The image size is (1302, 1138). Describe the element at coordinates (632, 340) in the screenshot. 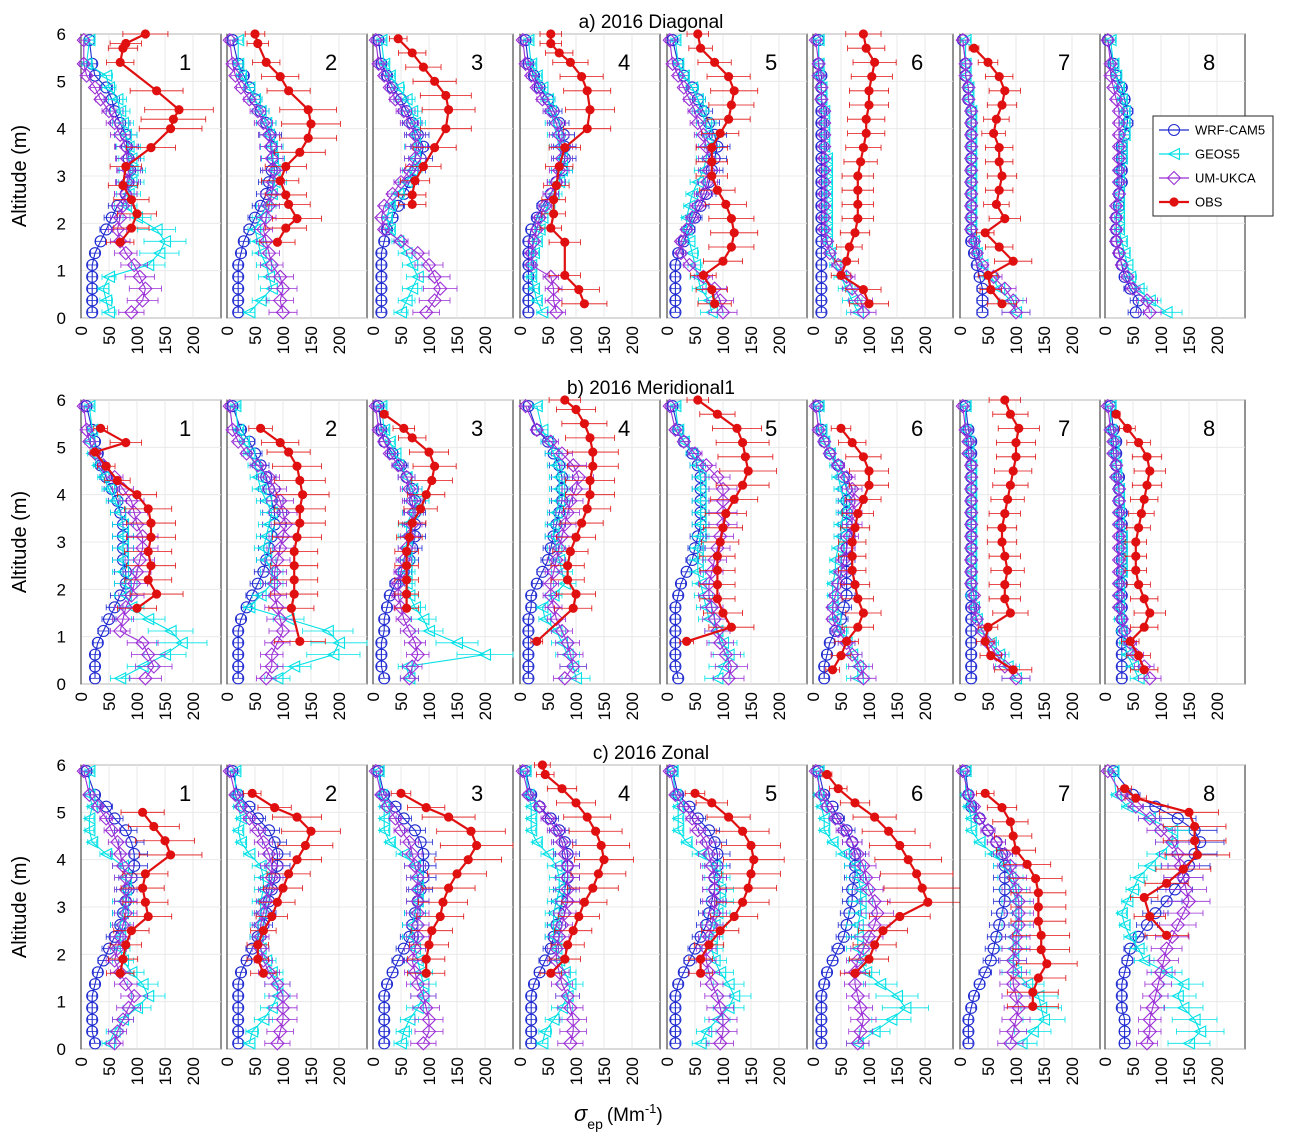

I see `x-tick-label: 200` at that location.